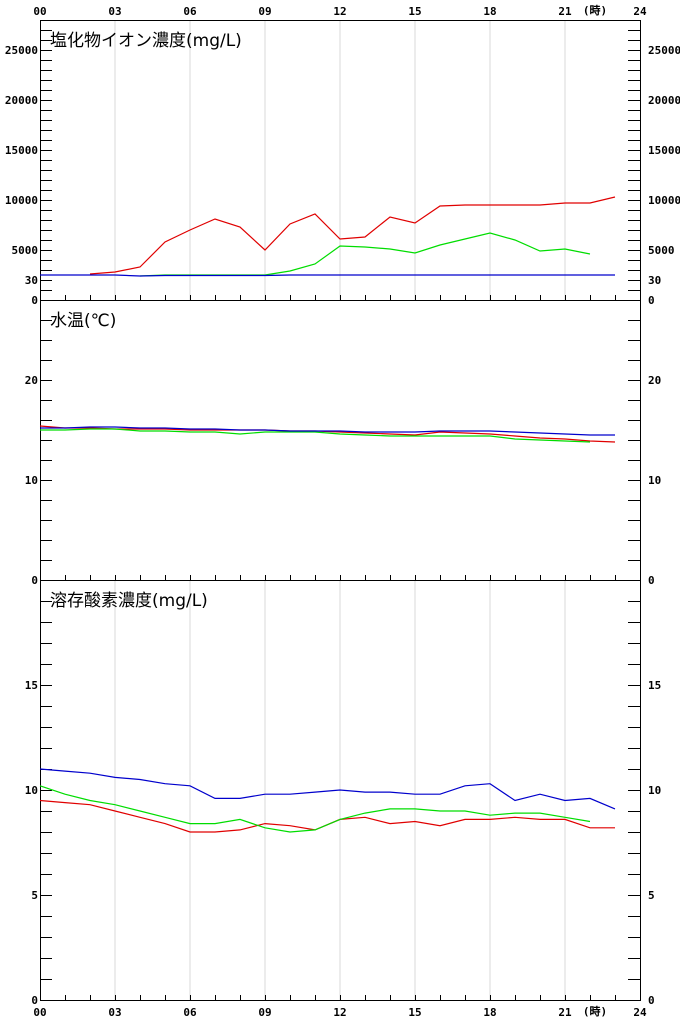 This screenshot has height=1020, width=680. What do you see at coordinates (651, 895) in the screenshot?
I see `y-tick-label-right: 5` at bounding box center [651, 895].